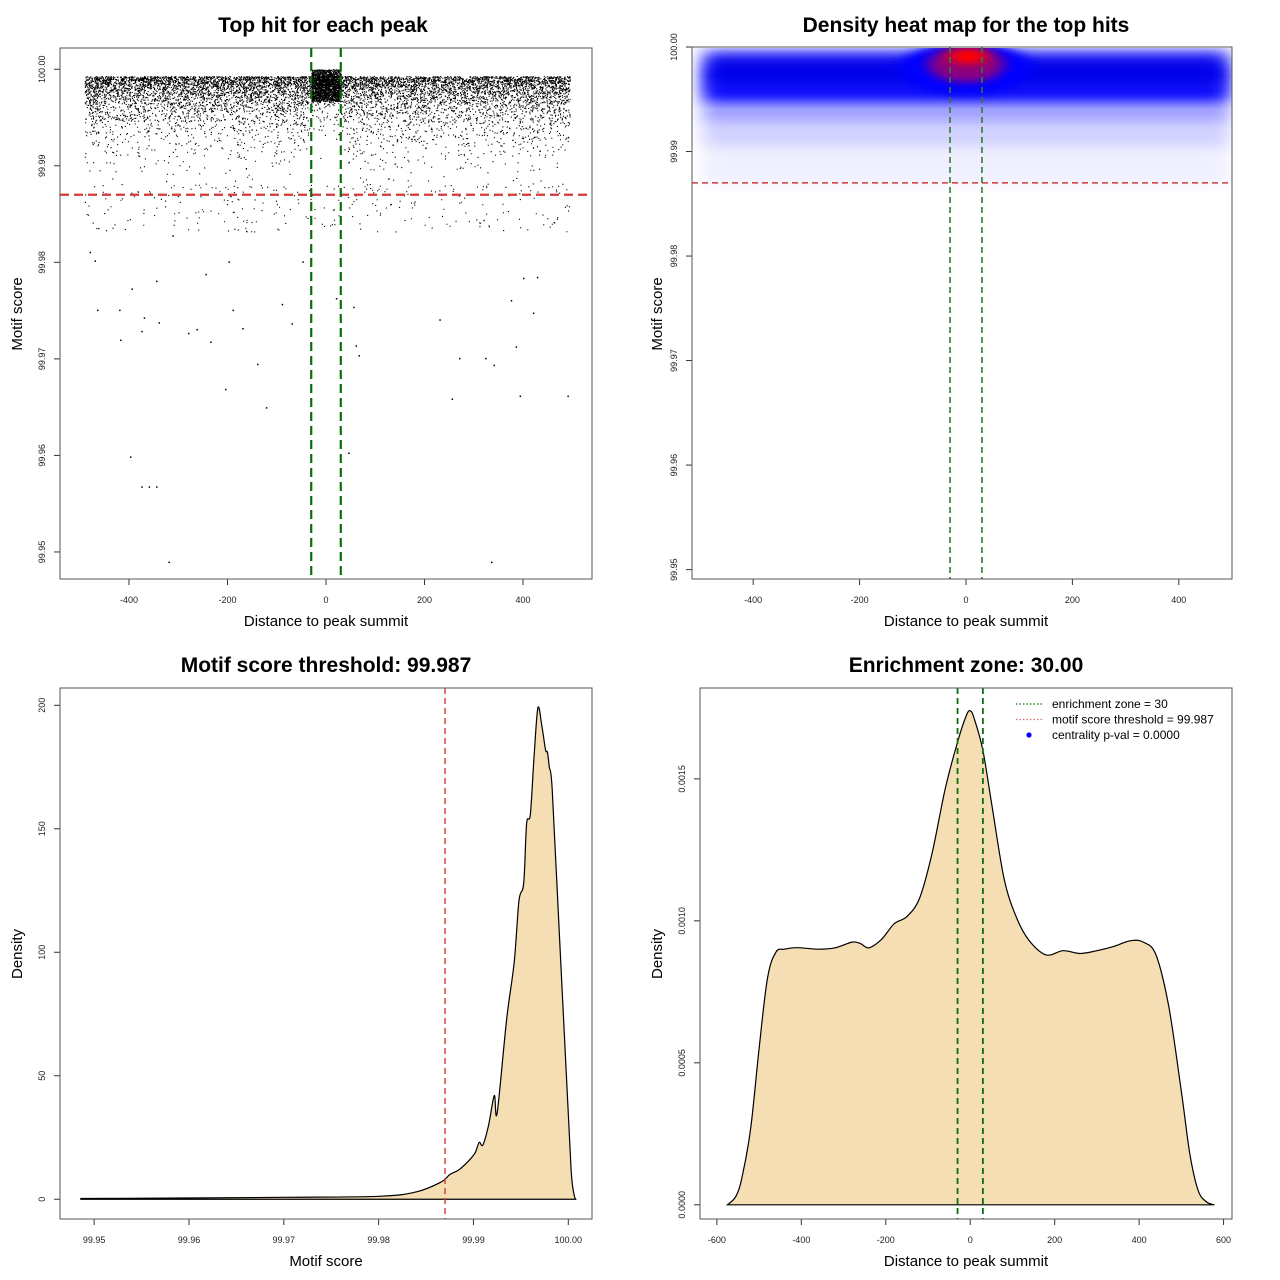 This screenshot has height=1280, width=1280. Describe the element at coordinates (42, 262) in the screenshot. I see `y-tick-label: 99.98` at that location.